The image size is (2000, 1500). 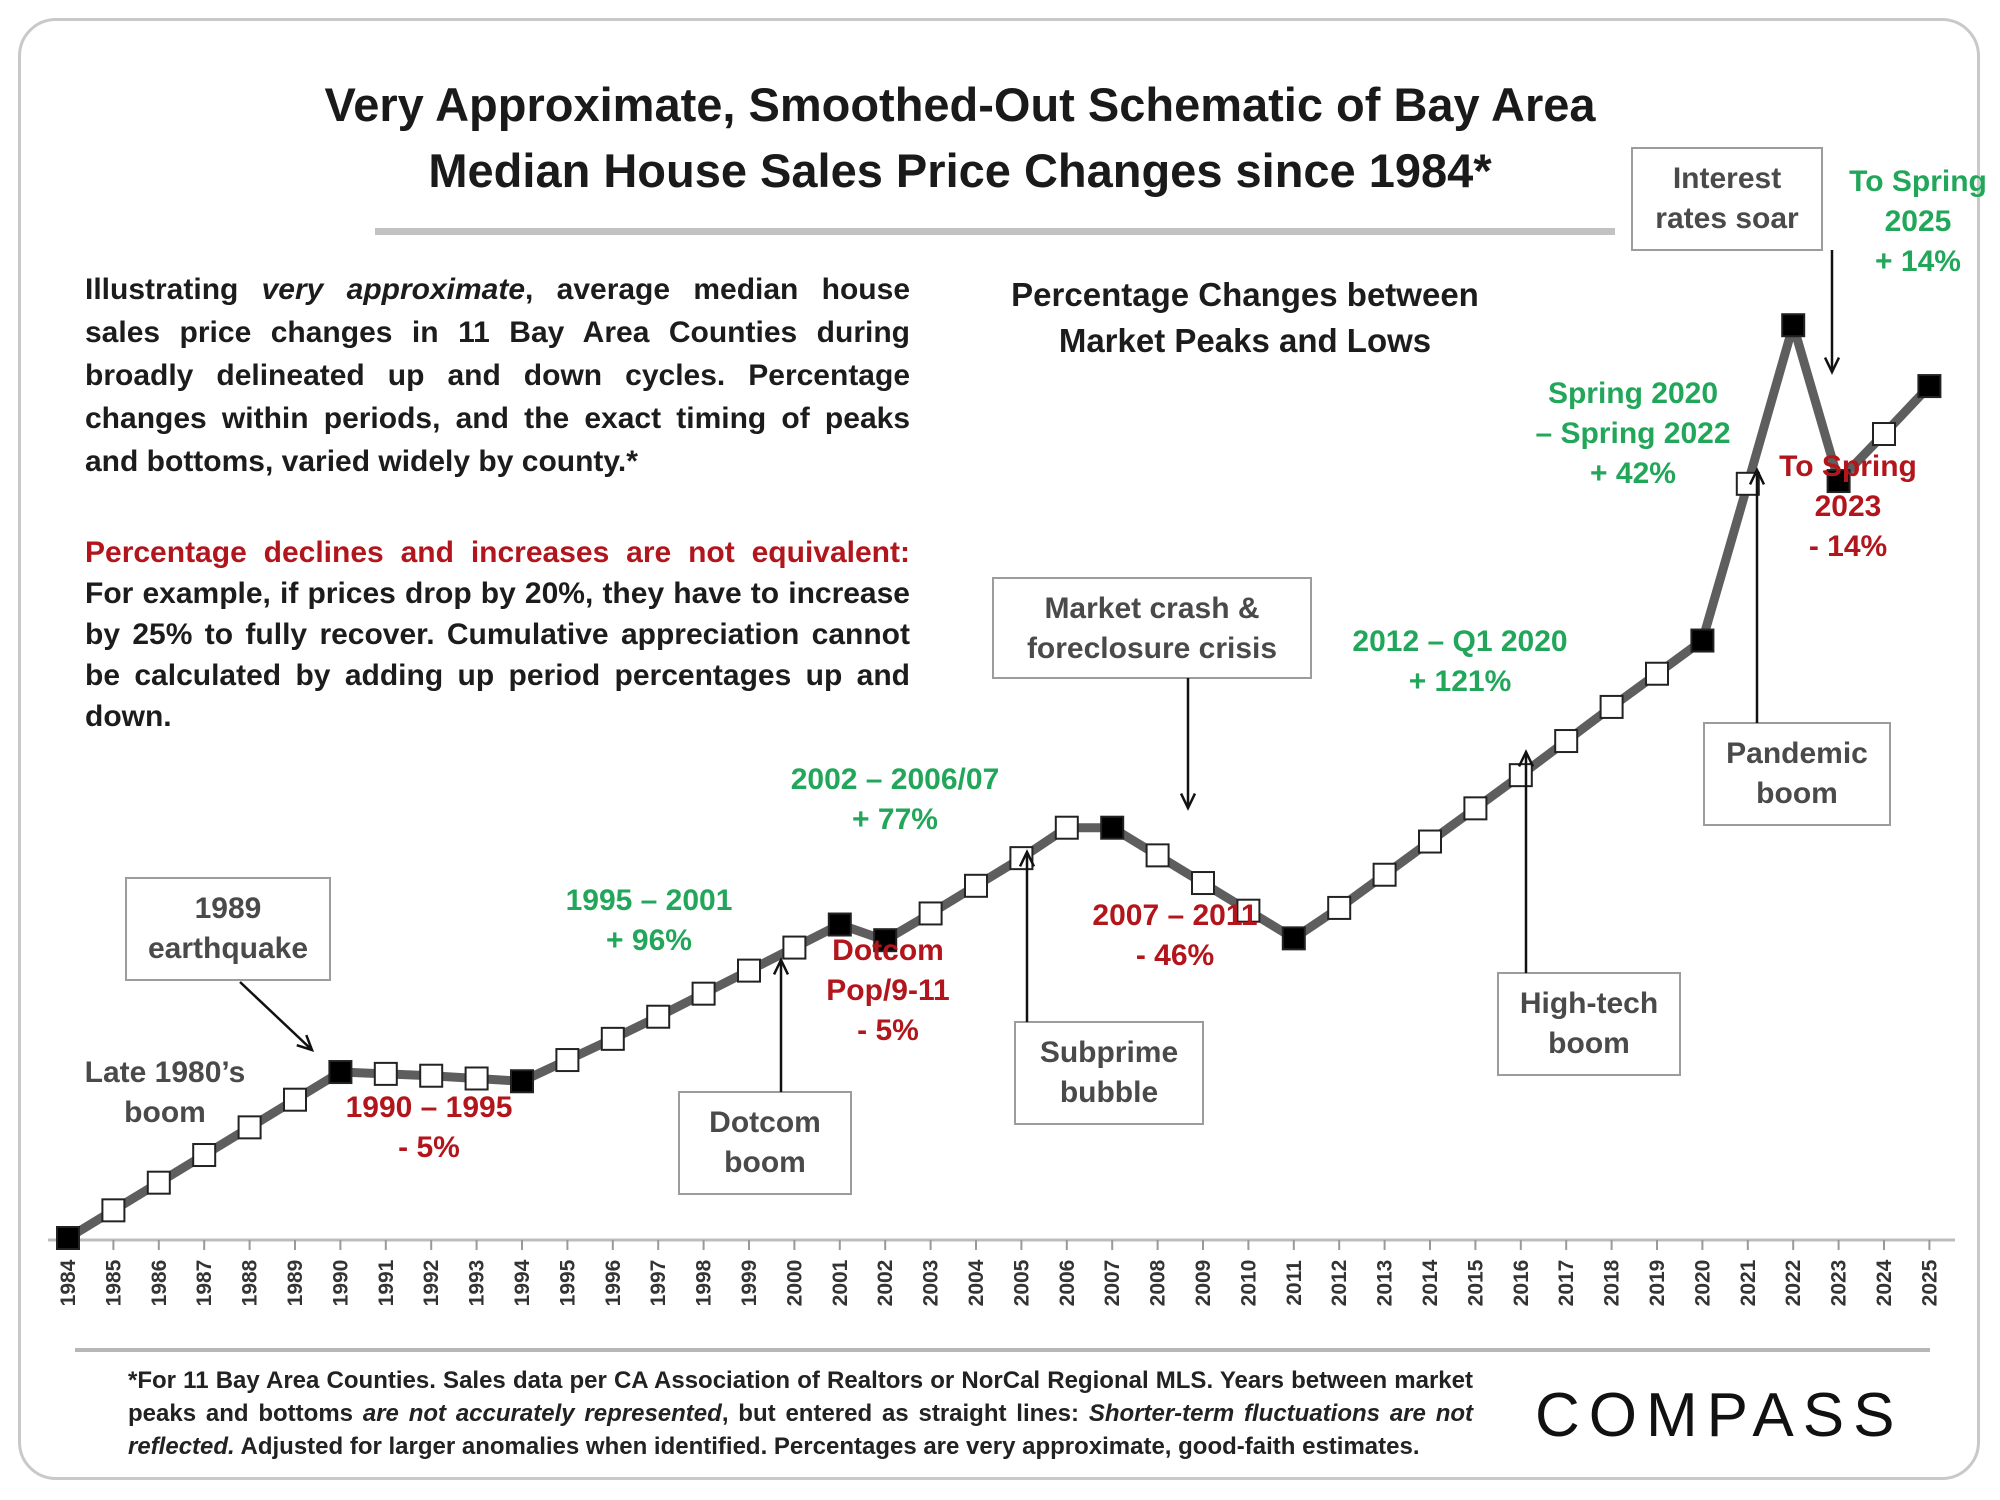 What do you see at coordinates (165, 1112) in the screenshot?
I see `annotation-label: boom` at bounding box center [165, 1112].